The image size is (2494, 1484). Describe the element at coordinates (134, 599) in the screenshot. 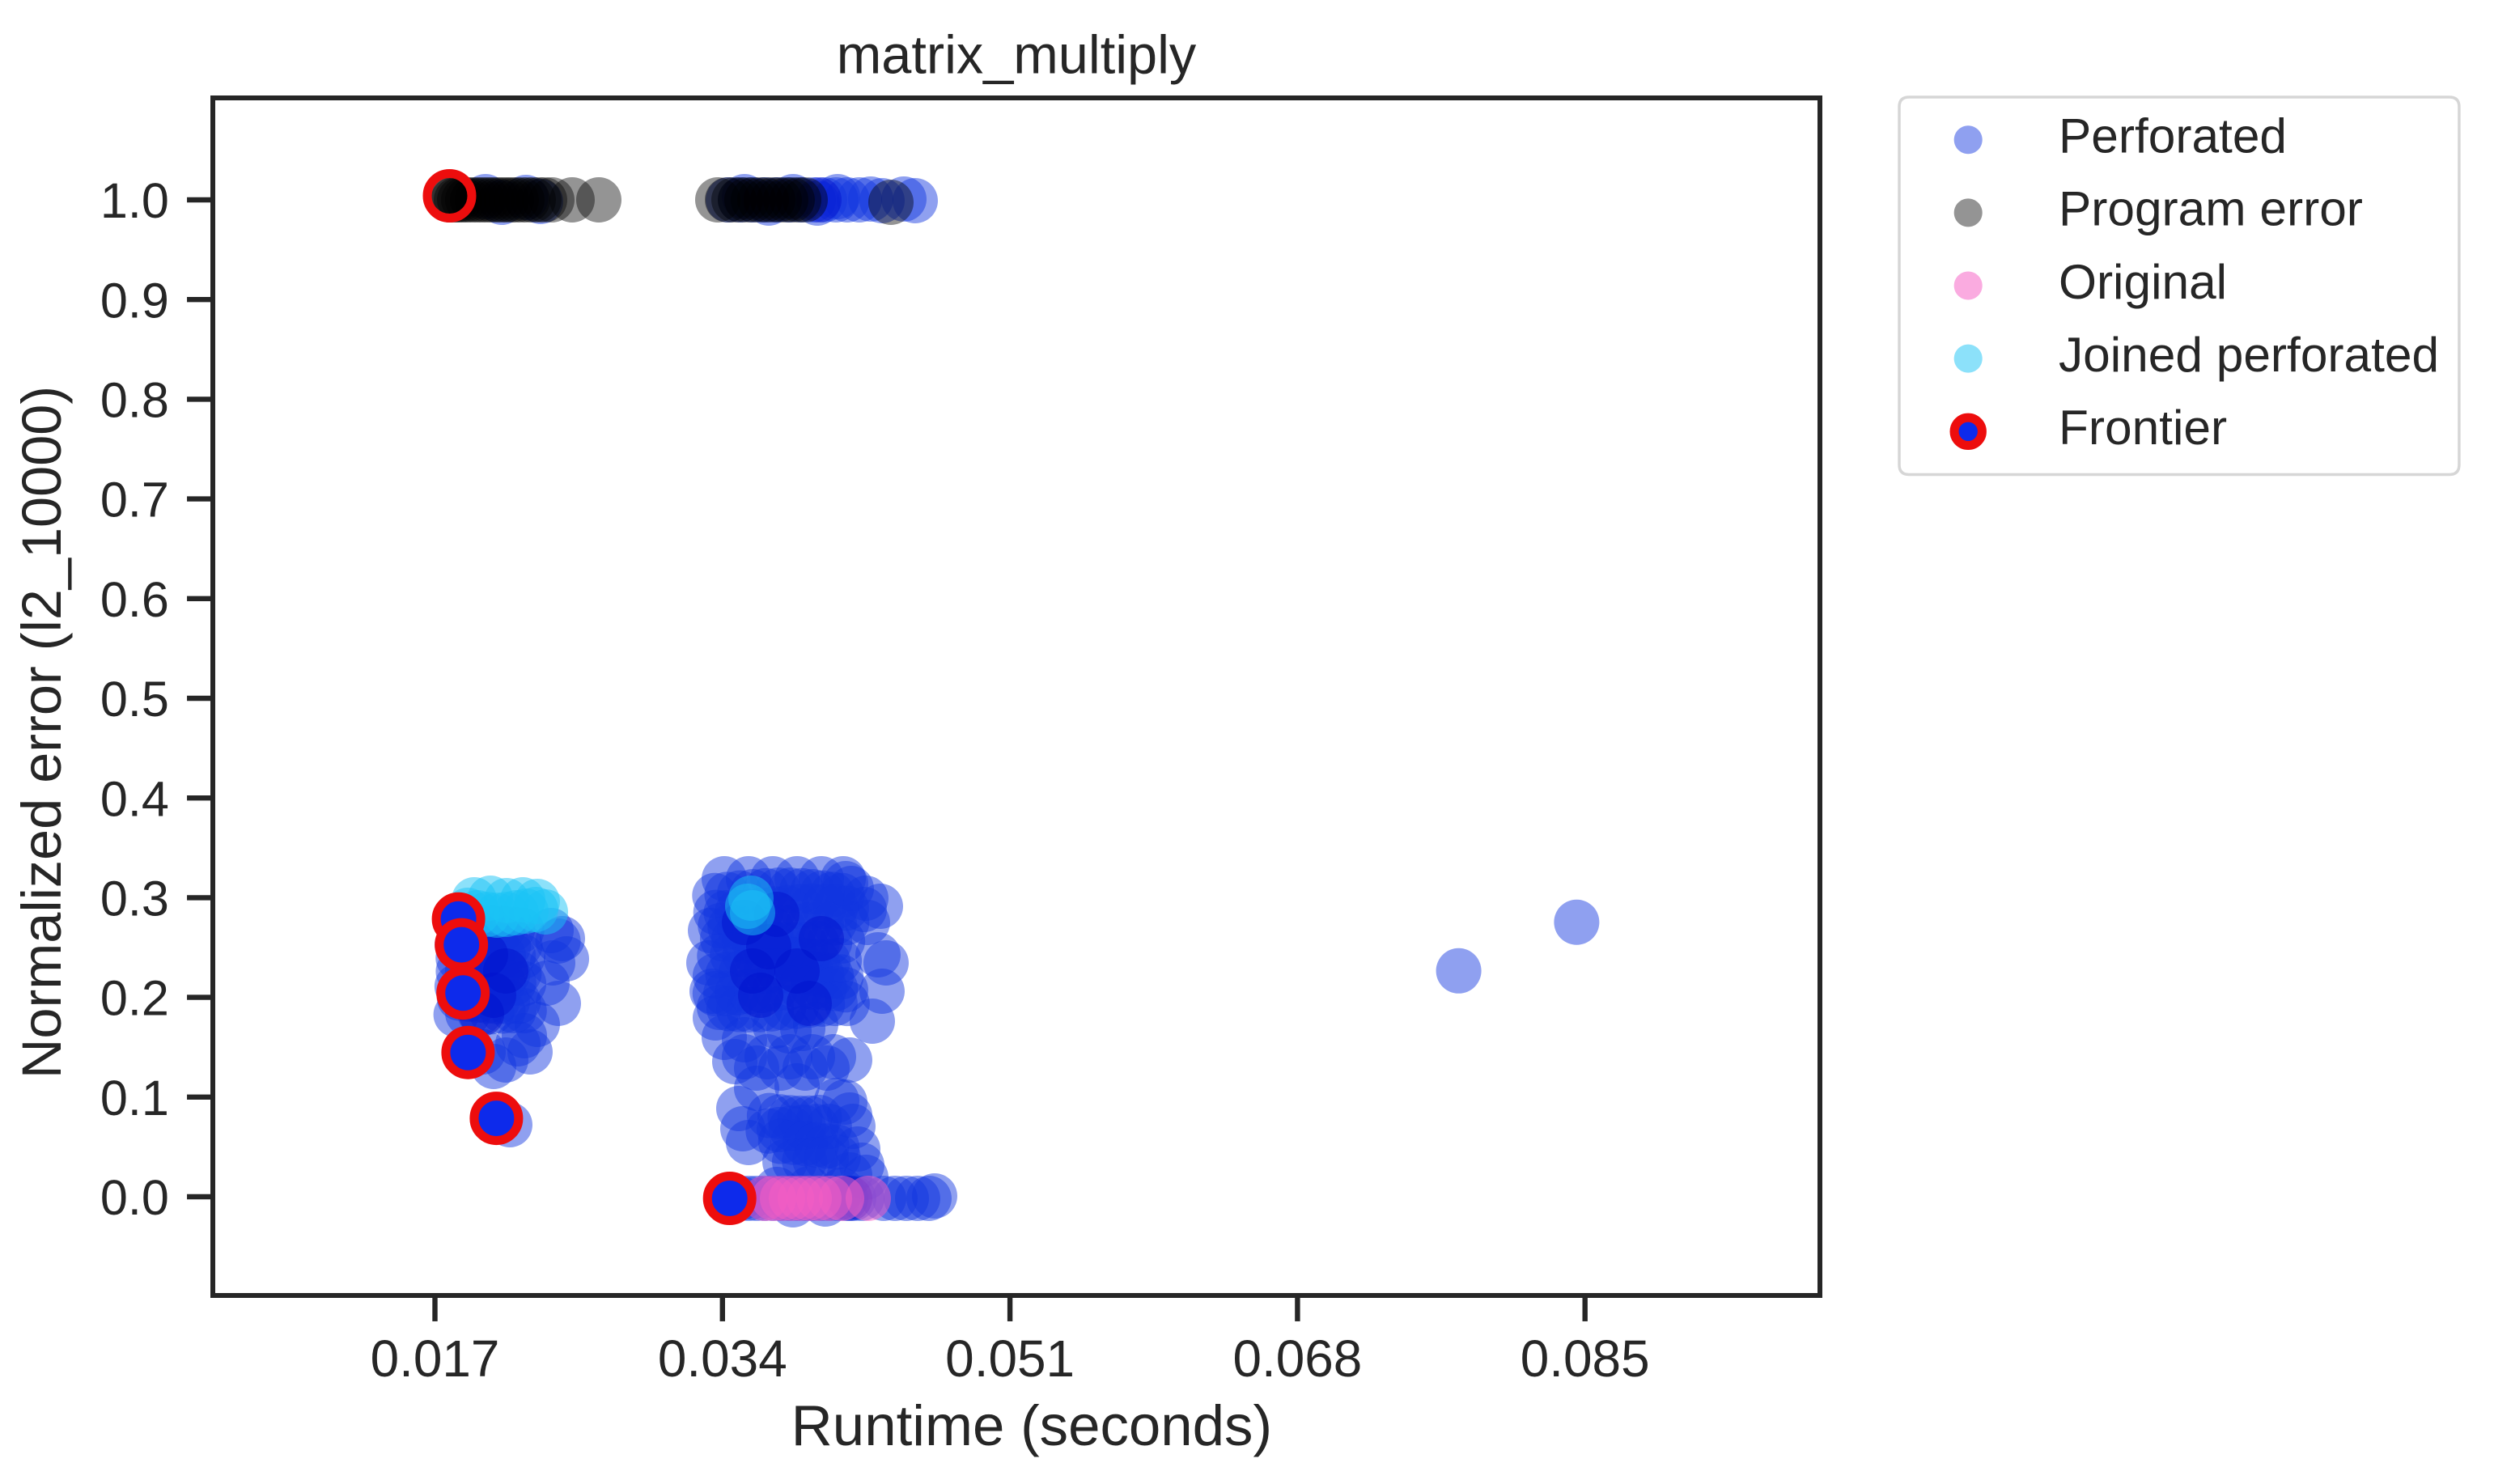

I see `svg-text: 0.6` at that location.